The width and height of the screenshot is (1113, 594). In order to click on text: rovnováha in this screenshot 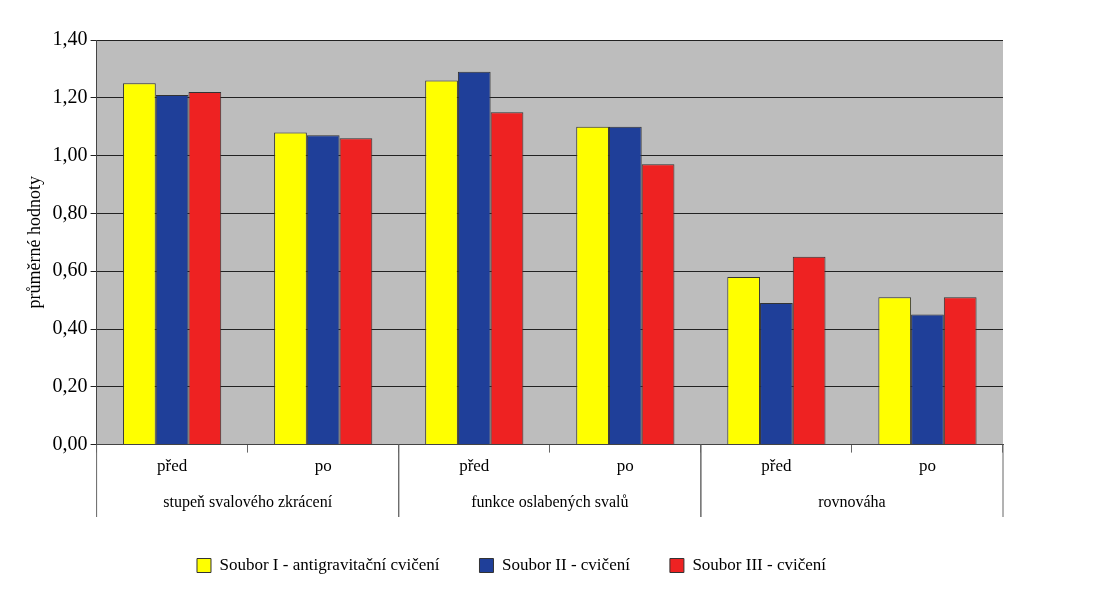, I will do `click(852, 502)`.